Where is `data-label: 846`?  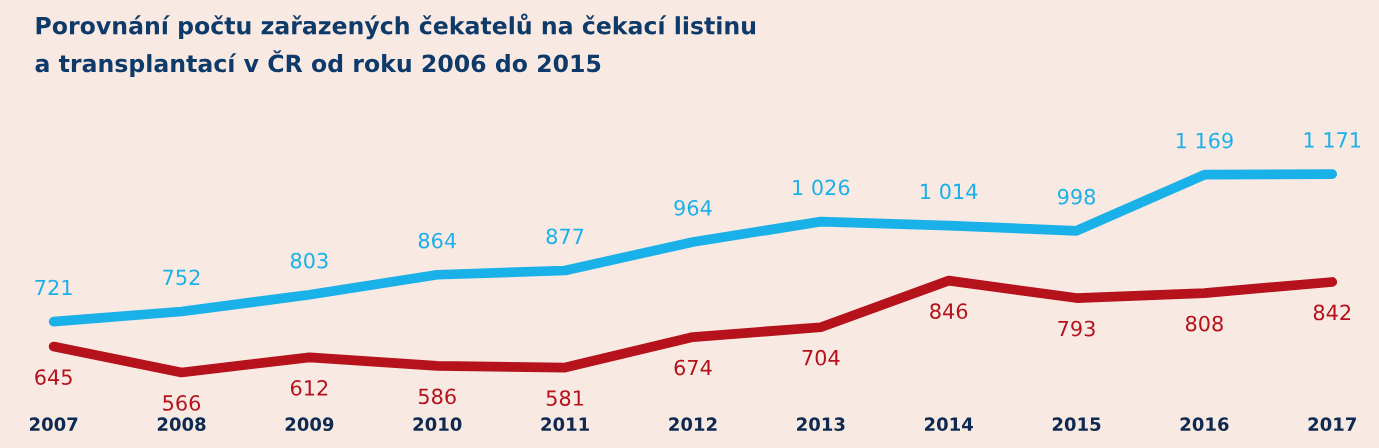 data-label: 846 is located at coordinates (949, 311).